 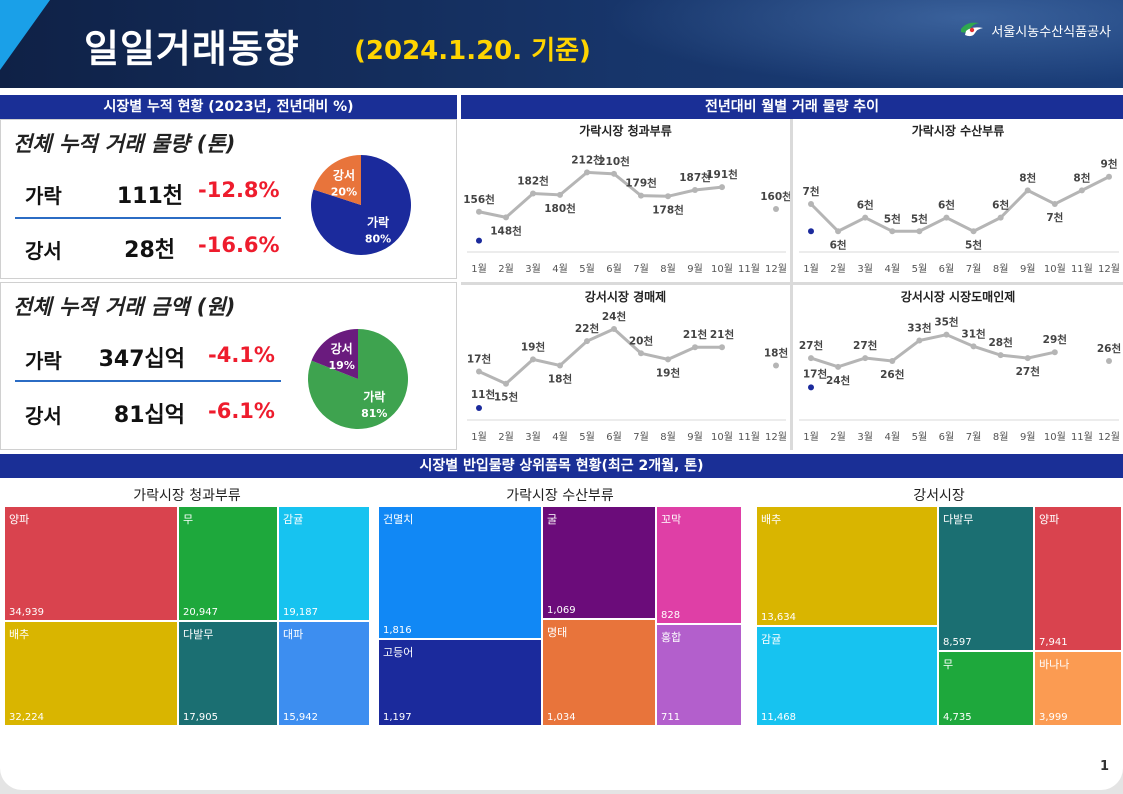 What do you see at coordinates (141, 359) in the screenshot?
I see `value-amount-garak: 347십억` at bounding box center [141, 359].